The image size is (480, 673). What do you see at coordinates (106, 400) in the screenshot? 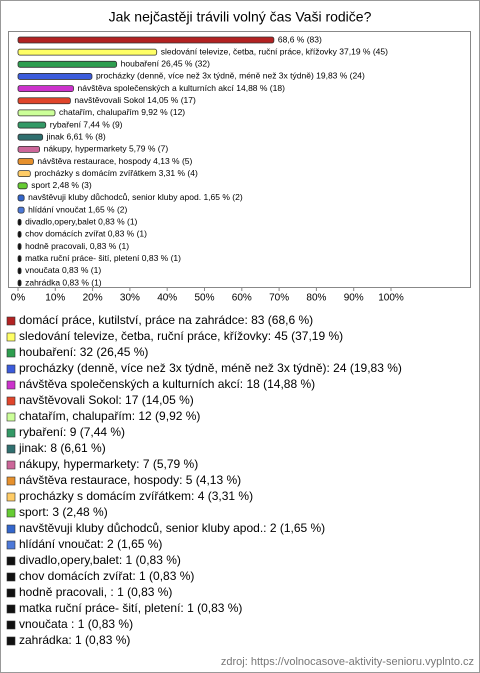
I see `legend-label: navštěvovali Sokol: 17 (14,05 %)` at bounding box center [106, 400].